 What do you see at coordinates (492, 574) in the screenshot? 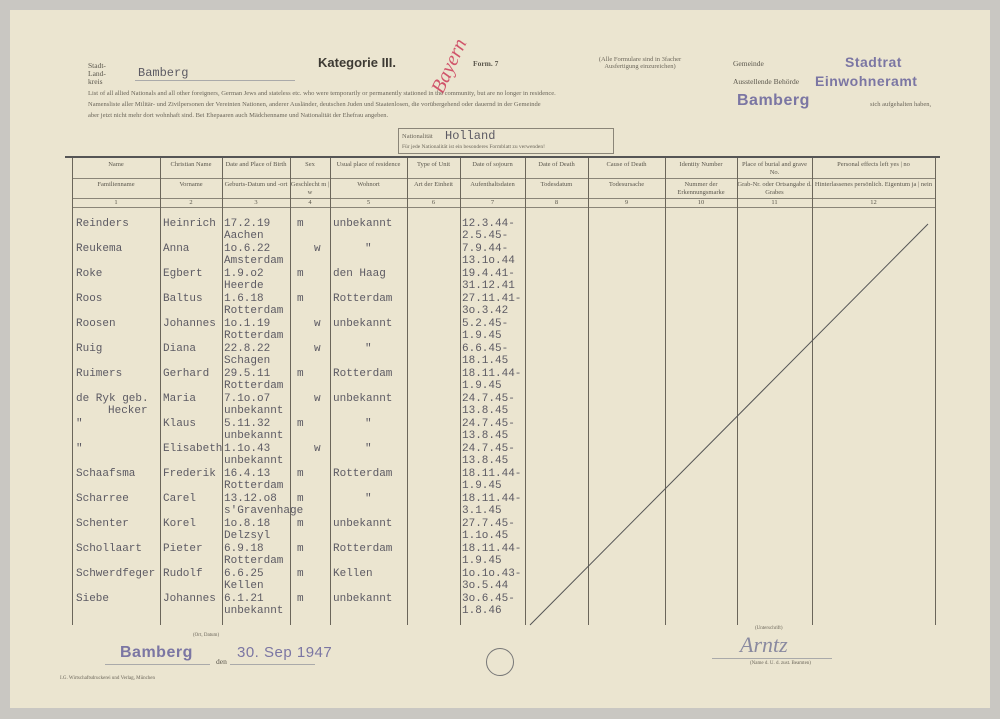
I see `sojourn-from: 1o.1o.43-` at bounding box center [492, 574].